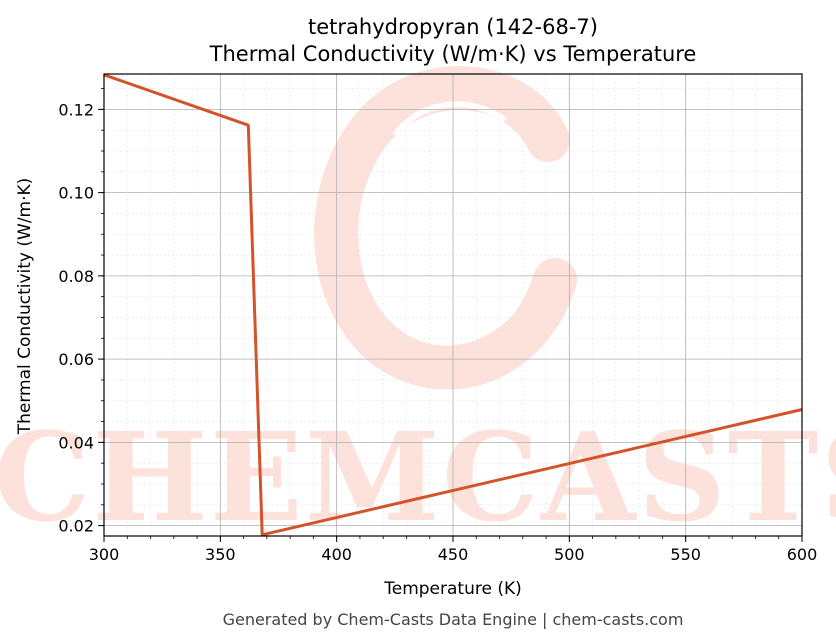  What do you see at coordinates (453, 27) in the screenshot?
I see `chart-title: tetrahydropyran (142-68-7)` at bounding box center [453, 27].